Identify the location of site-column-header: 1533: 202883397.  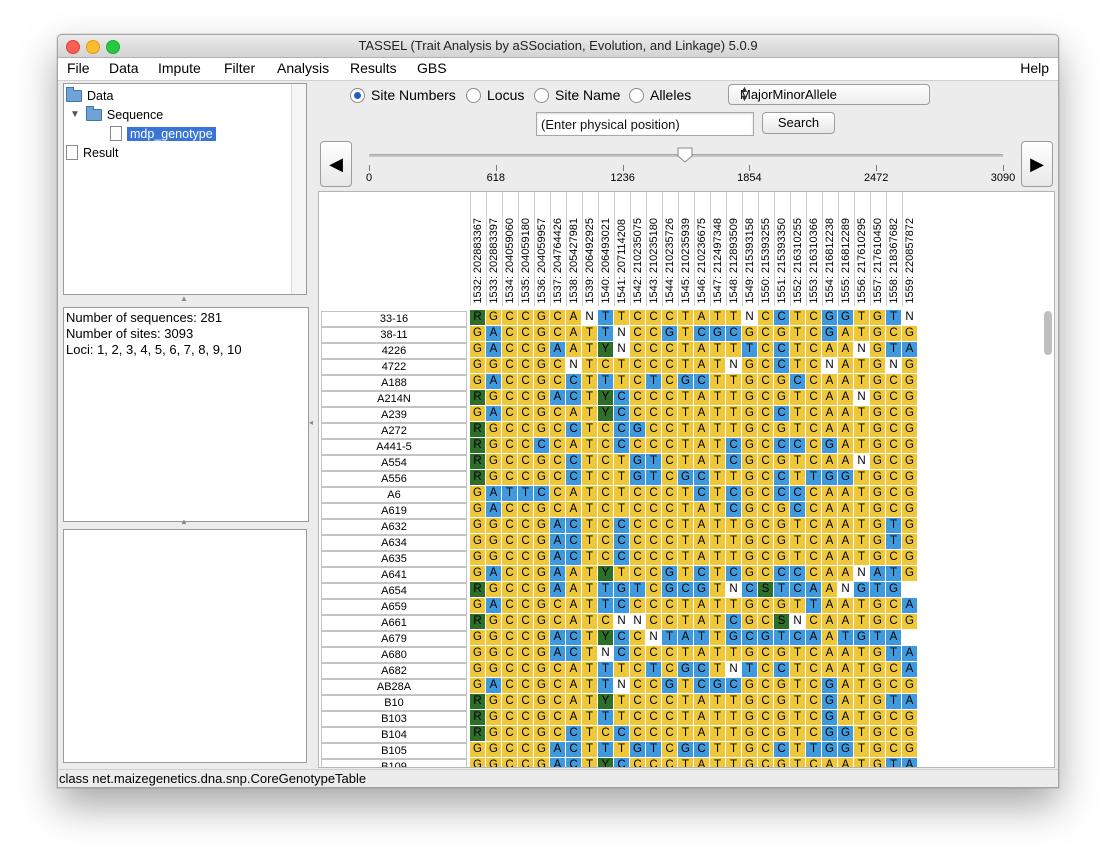
(494, 249).